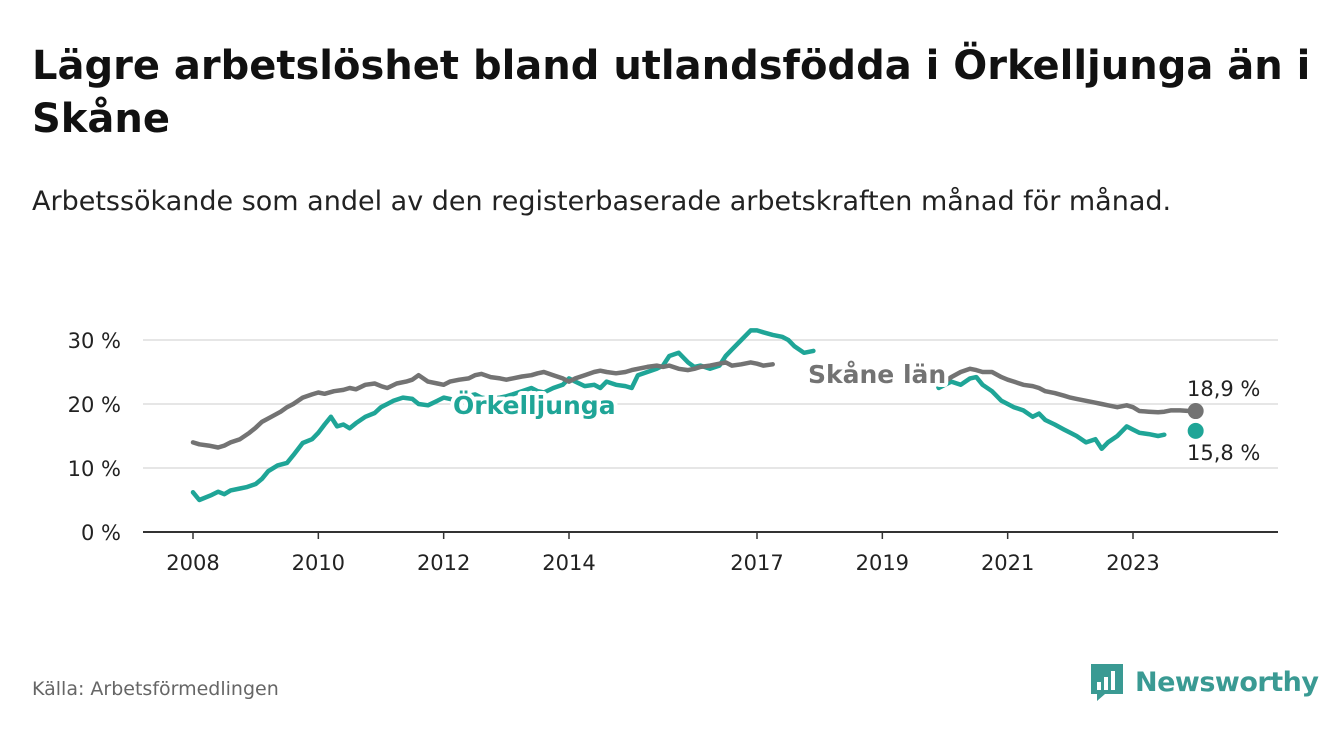 Image resolution: width=1340 pixels, height=734 pixels. Describe the element at coordinates (101, 533) in the screenshot. I see `y-tick-label: 0 %` at that location.